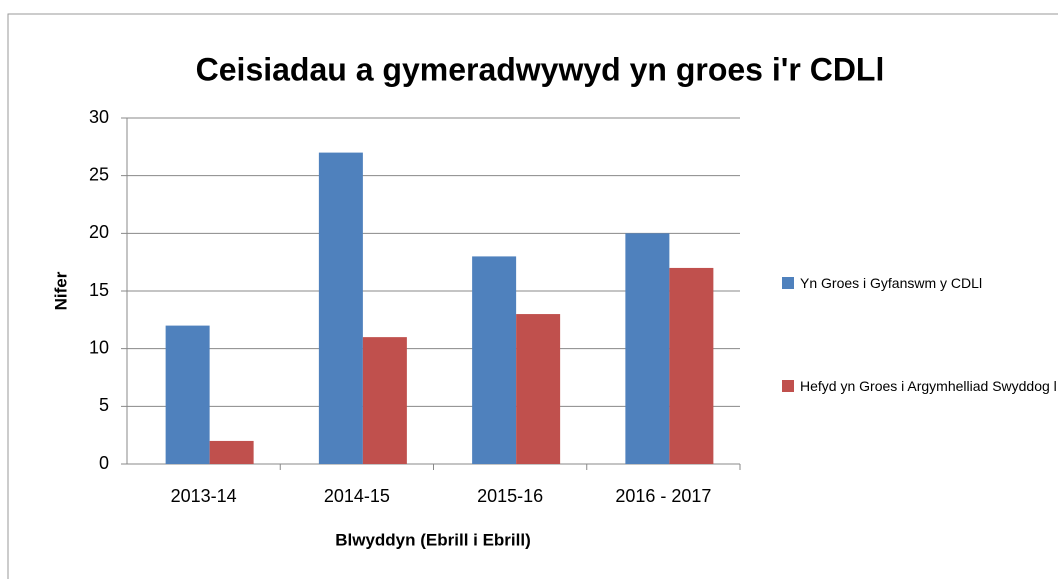 This screenshot has height=579, width=1058. I want to click on y-tick-label: 5, so click(104, 405).